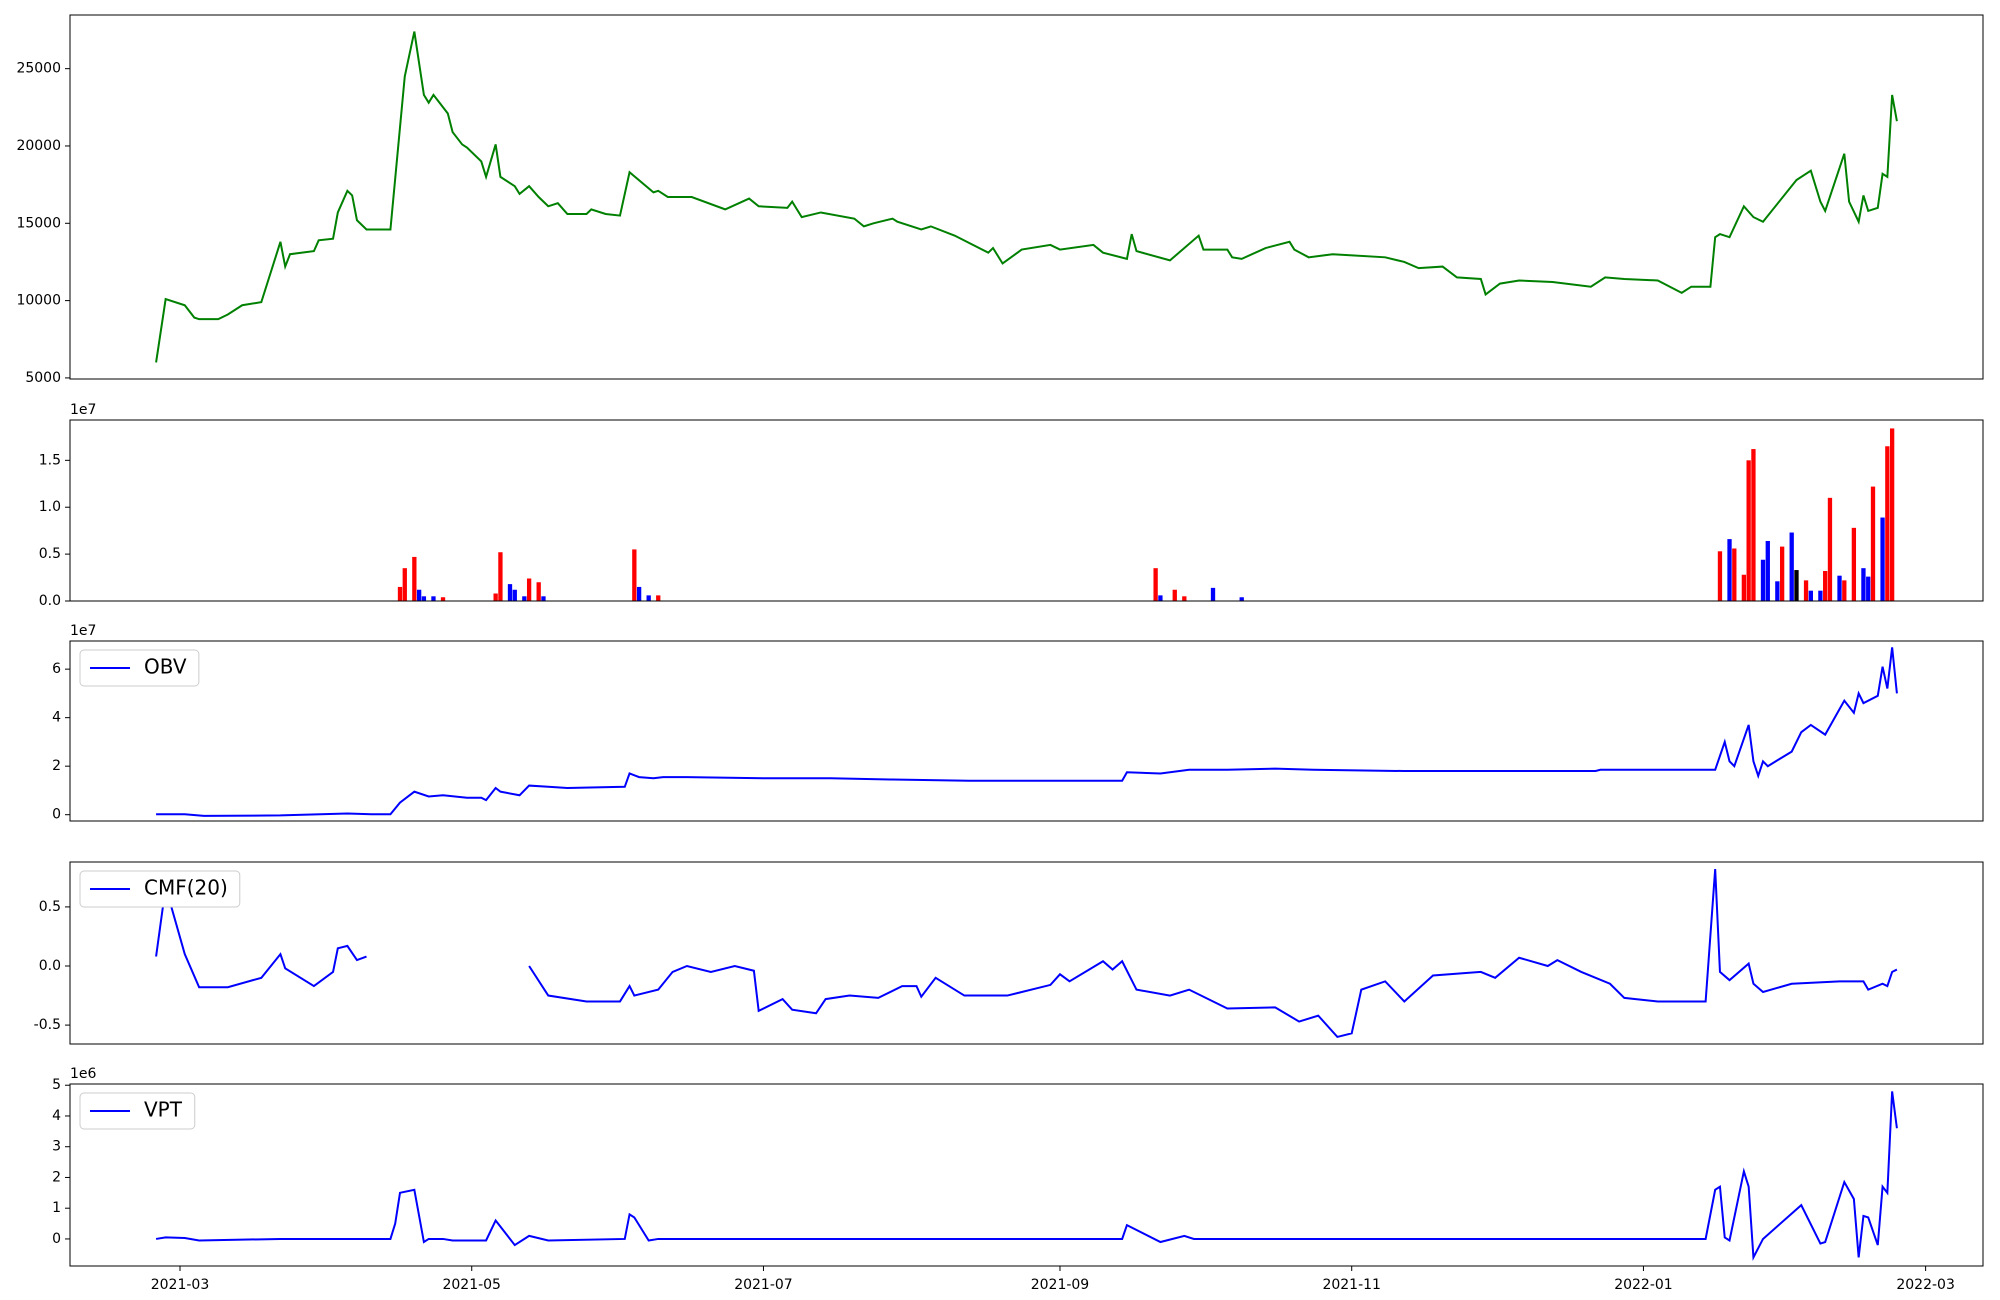  Describe the element at coordinates (83, 1074) in the screenshot. I see `axis-offset-label: 1e6` at that location.